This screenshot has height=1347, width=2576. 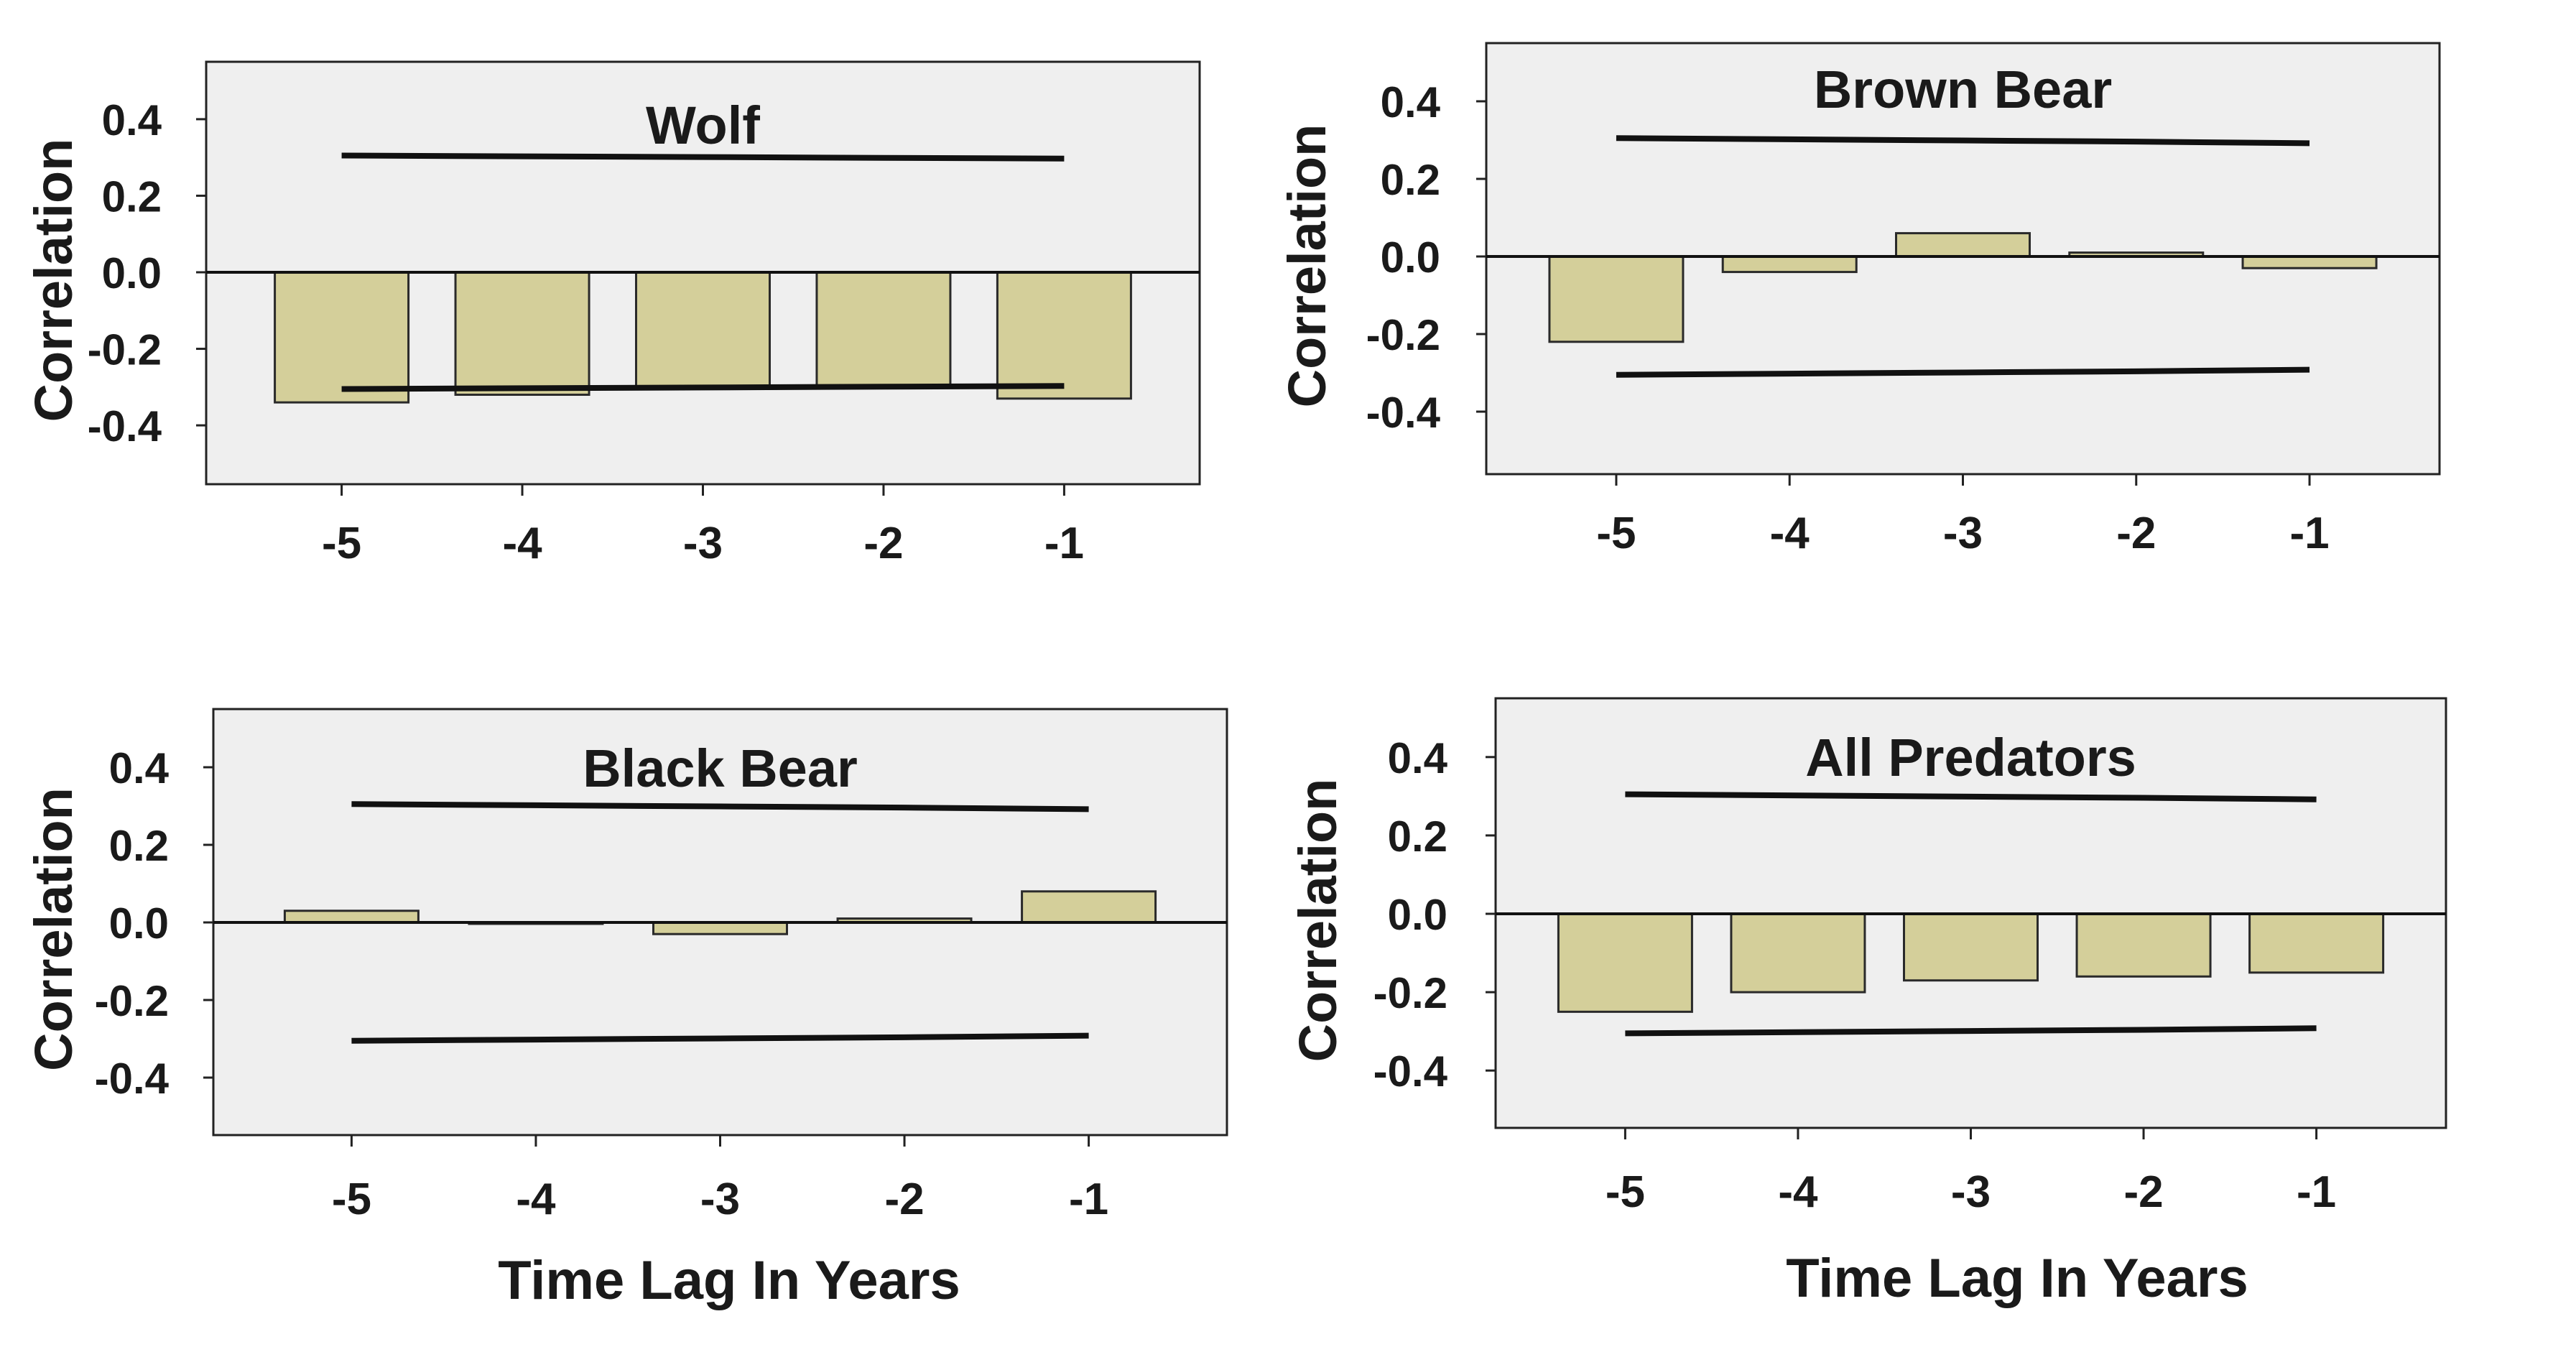 What do you see at coordinates (1963, 89) in the screenshot?
I see `chart-title: Brown Bear` at bounding box center [1963, 89].